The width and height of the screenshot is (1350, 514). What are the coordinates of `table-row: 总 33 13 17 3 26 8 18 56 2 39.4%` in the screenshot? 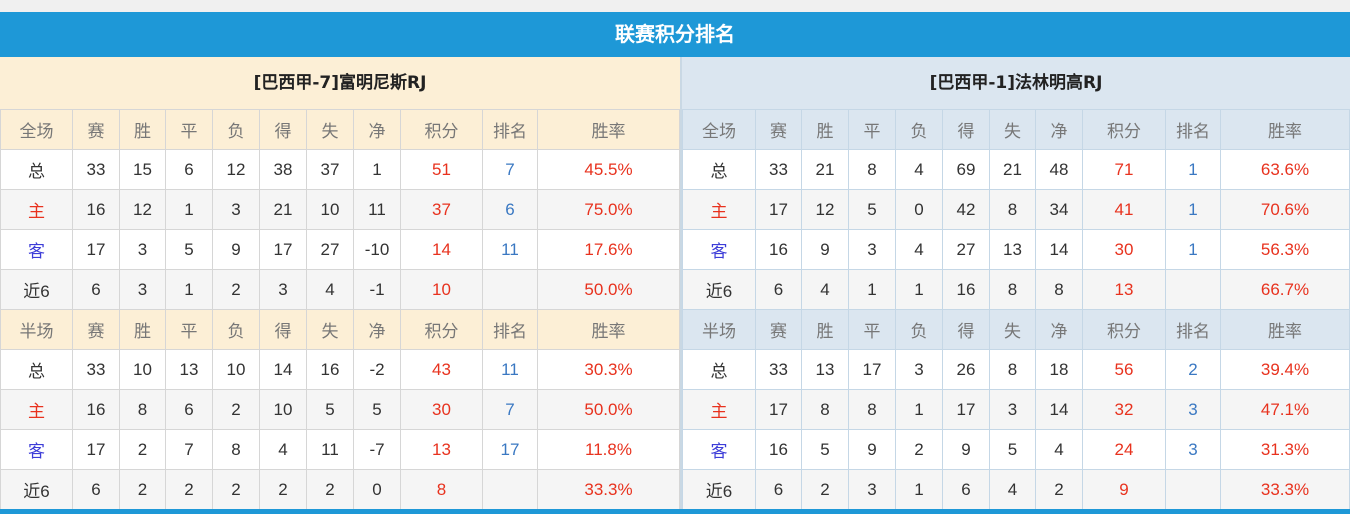 It's located at (1016, 369).